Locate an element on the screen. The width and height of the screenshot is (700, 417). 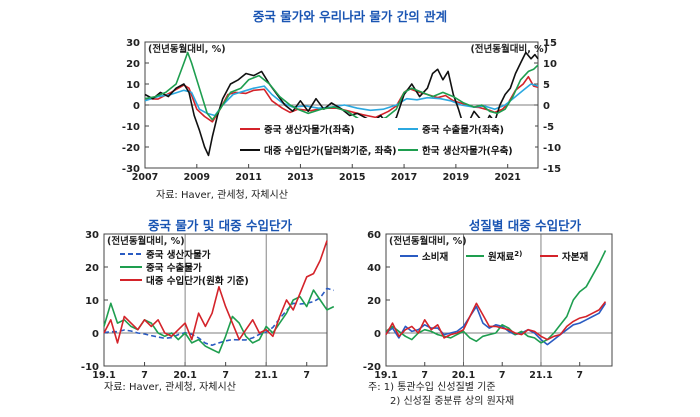
bottom-right-chart-xtick-label: 19.1 is located at coordinates (385, 375).